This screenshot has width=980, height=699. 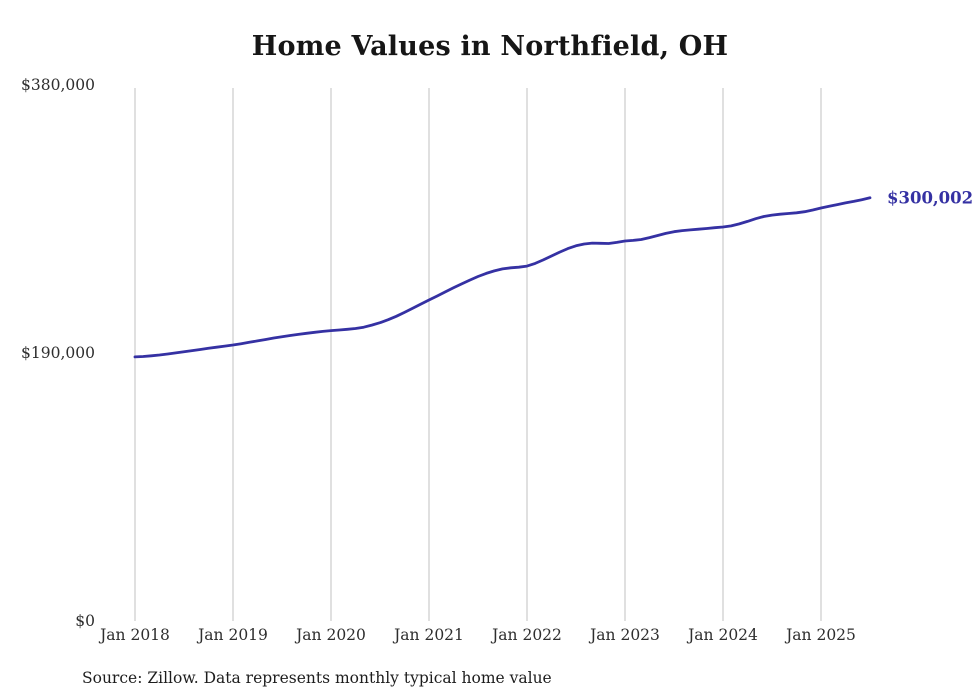 I want to click on x-axis-tick-label: Jan 2025, so click(x=820, y=635).